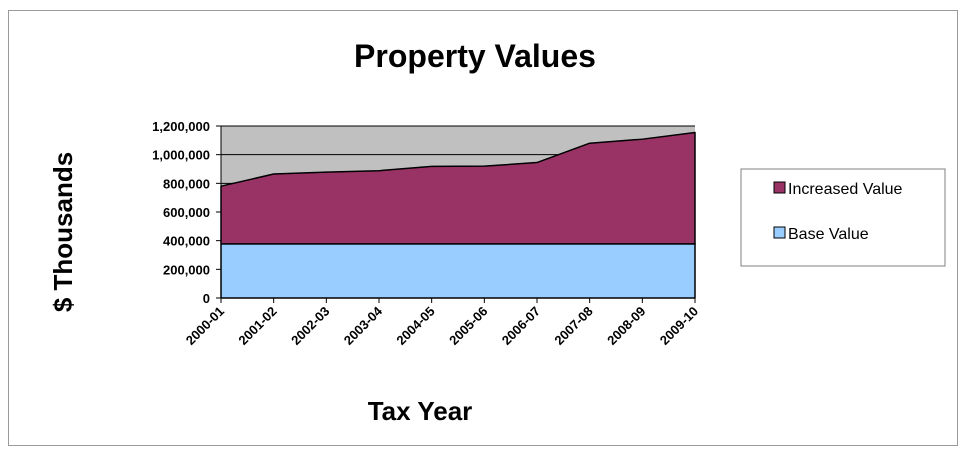  Describe the element at coordinates (779, 232) in the screenshot. I see `legend-swatch-base-value` at that location.